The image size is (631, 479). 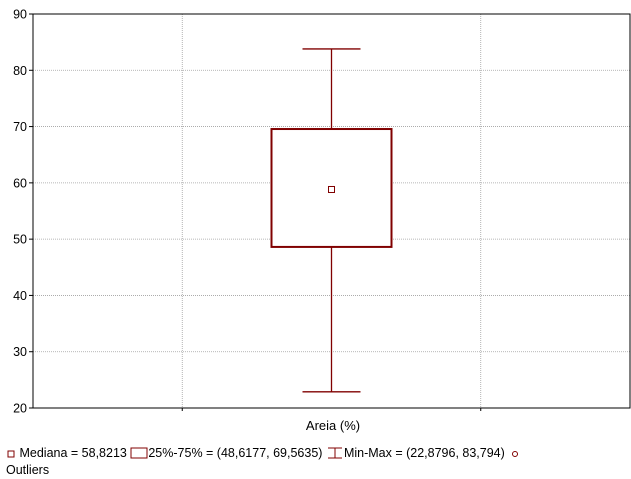 I want to click on y-tick-label: 90, so click(x=20, y=15).